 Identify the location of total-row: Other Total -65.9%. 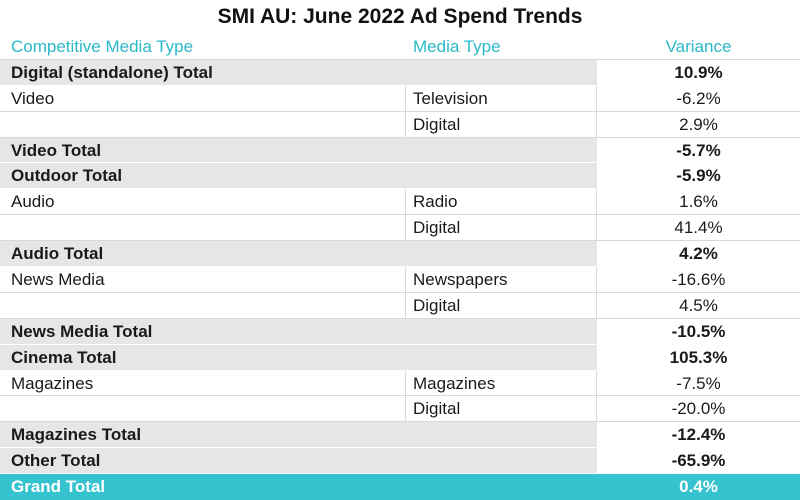
(400, 461).